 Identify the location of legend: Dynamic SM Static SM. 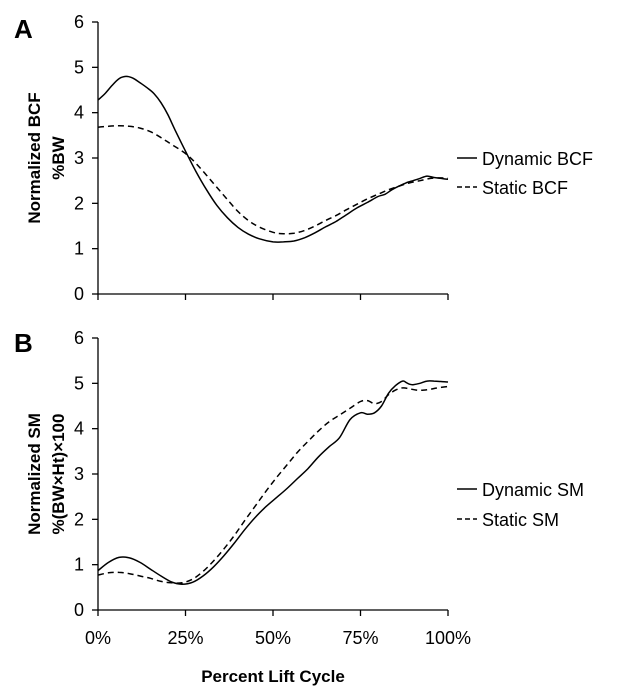
(520, 505).